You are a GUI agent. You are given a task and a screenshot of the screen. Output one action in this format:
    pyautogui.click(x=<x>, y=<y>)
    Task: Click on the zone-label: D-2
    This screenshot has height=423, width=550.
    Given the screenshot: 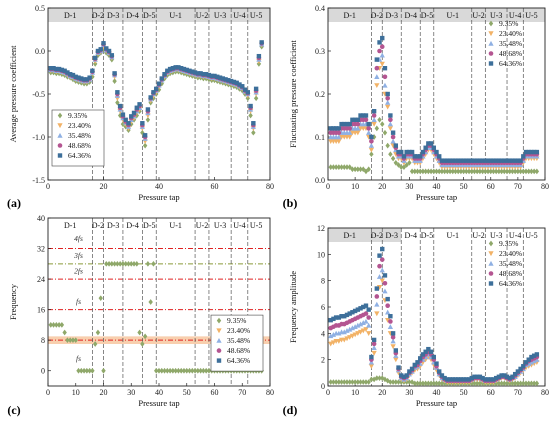 What is the action you would take?
    pyautogui.click(x=98, y=225)
    